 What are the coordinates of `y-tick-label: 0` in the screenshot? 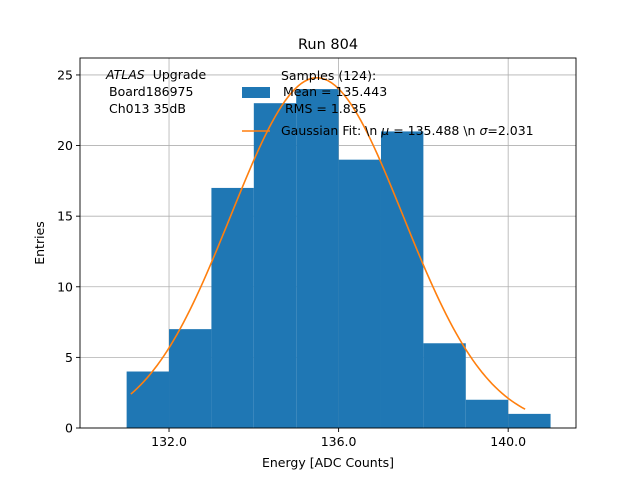 It's located at (69, 428).